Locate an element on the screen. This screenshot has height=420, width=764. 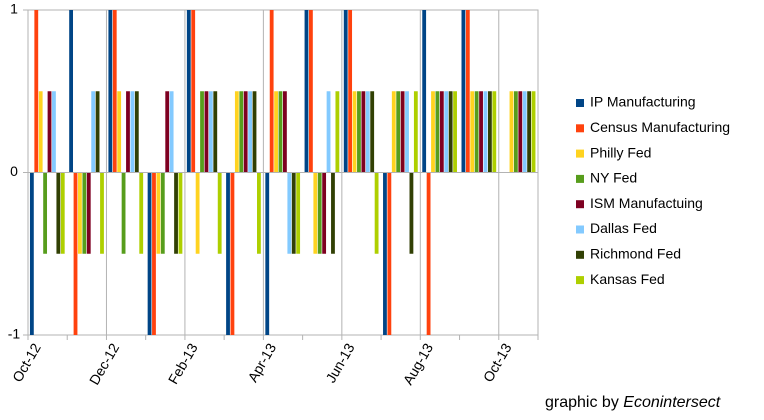
x-tick-label: Oct-12 is located at coordinates (26, 362).